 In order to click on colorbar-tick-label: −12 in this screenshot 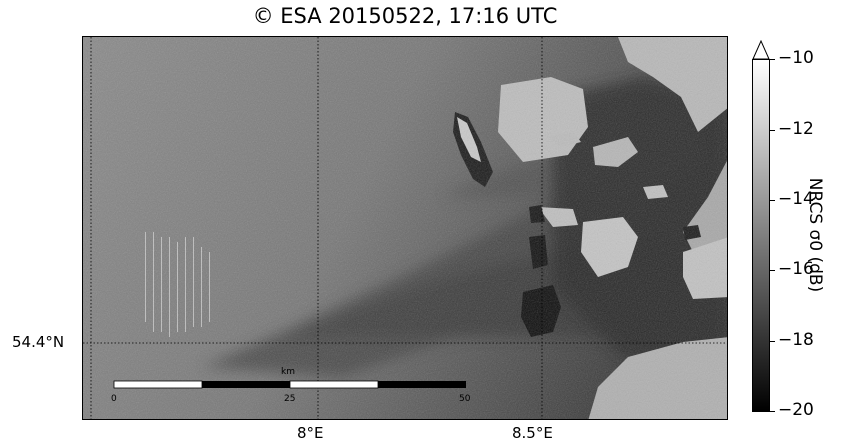, I will do `click(796, 129)`.